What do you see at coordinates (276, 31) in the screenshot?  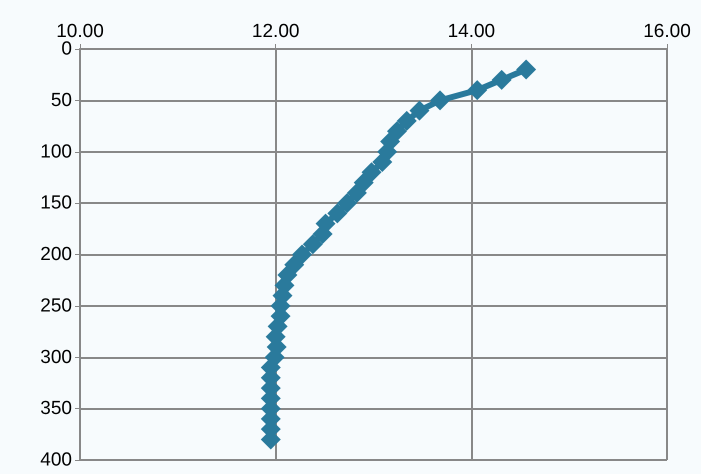 I see `x-tick-label: 12.00` at bounding box center [276, 31].